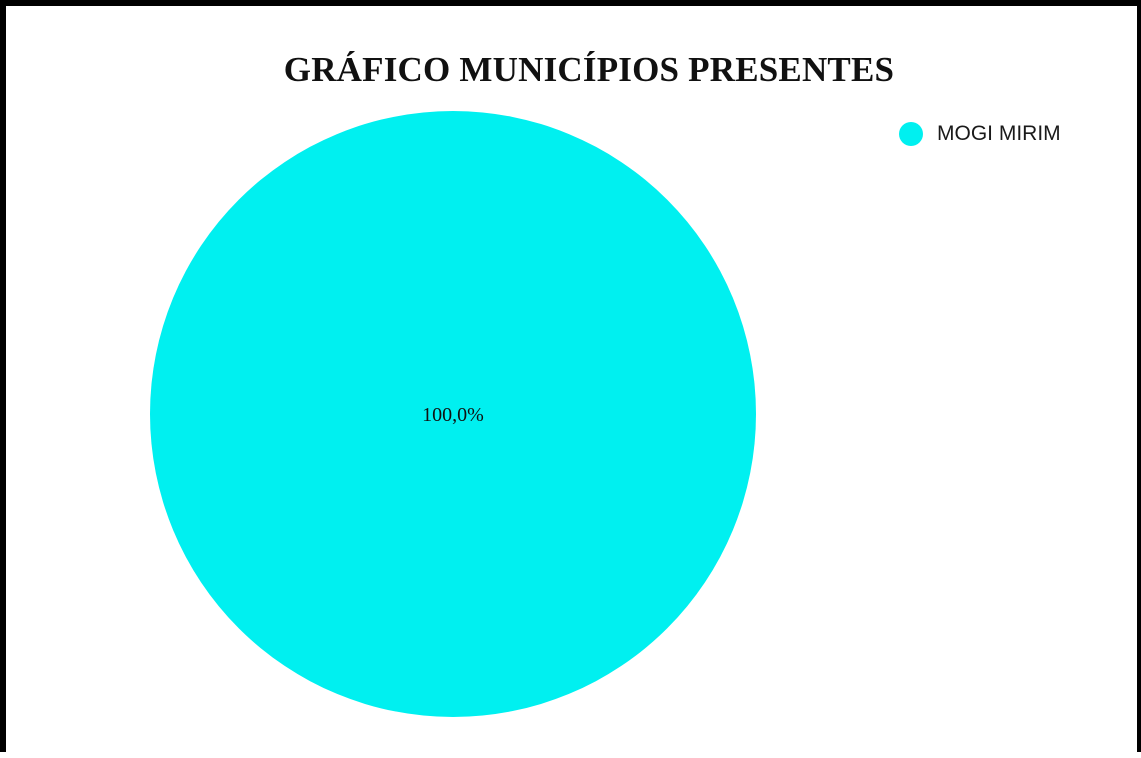 This screenshot has width=1141, height=758. What do you see at coordinates (911, 134) in the screenshot?
I see `legend-marker-mogi-mirim` at bounding box center [911, 134].